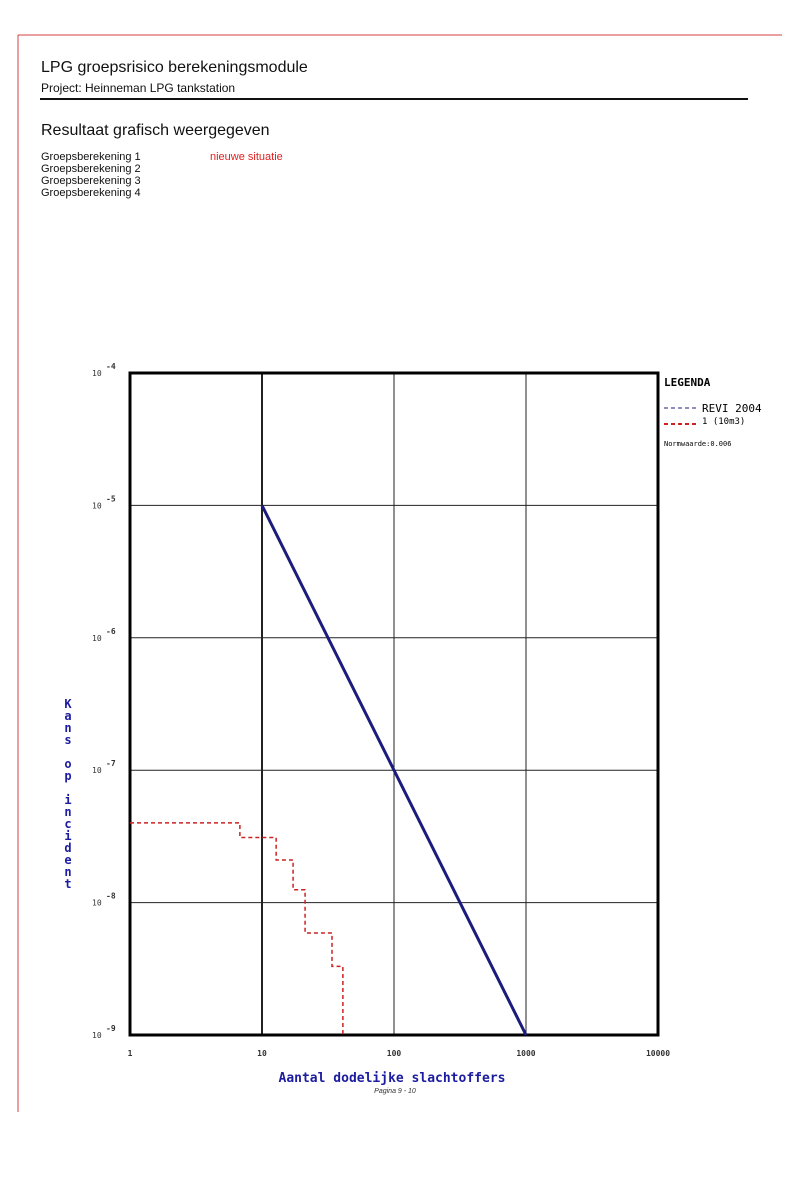 This screenshot has width=800, height=1200. Describe the element at coordinates (262, 1053) in the screenshot. I see `x-tick-label: 10` at that location.